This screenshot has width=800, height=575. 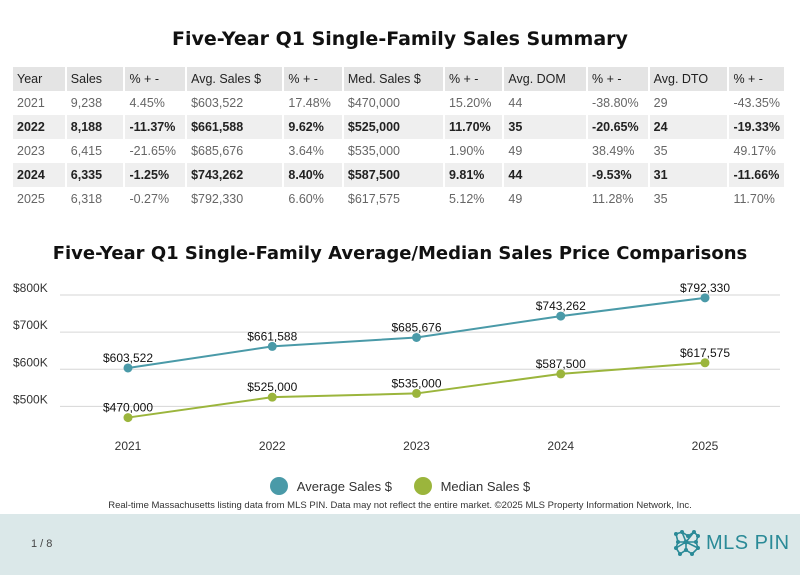 I want to click on data-label: $587,500, so click(x=561, y=364).